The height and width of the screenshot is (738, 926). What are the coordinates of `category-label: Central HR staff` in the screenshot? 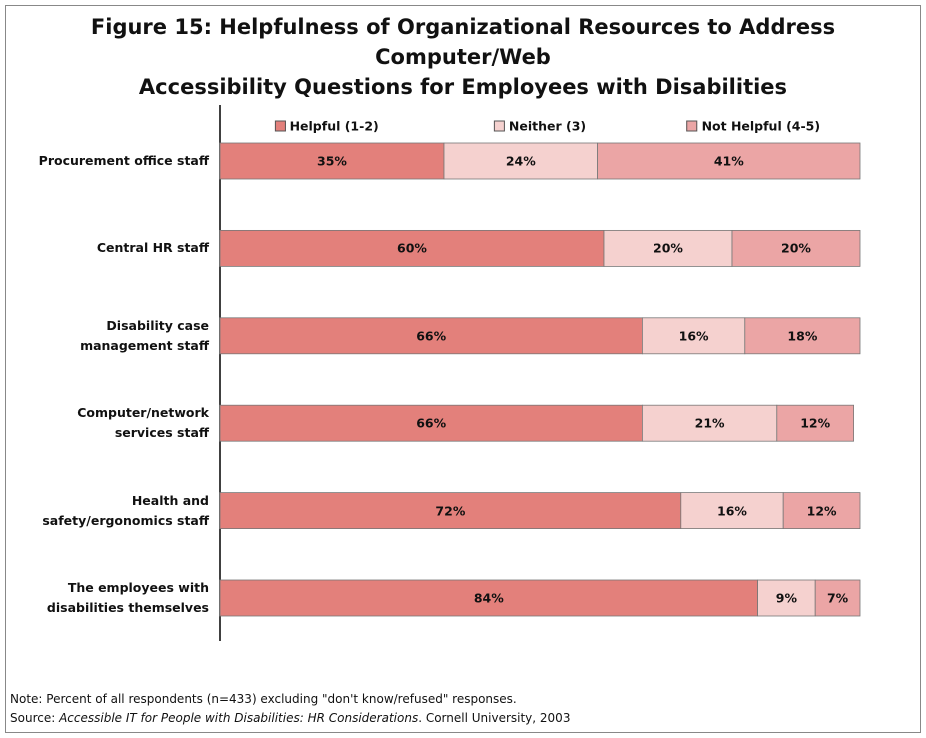 It's located at (152, 248).